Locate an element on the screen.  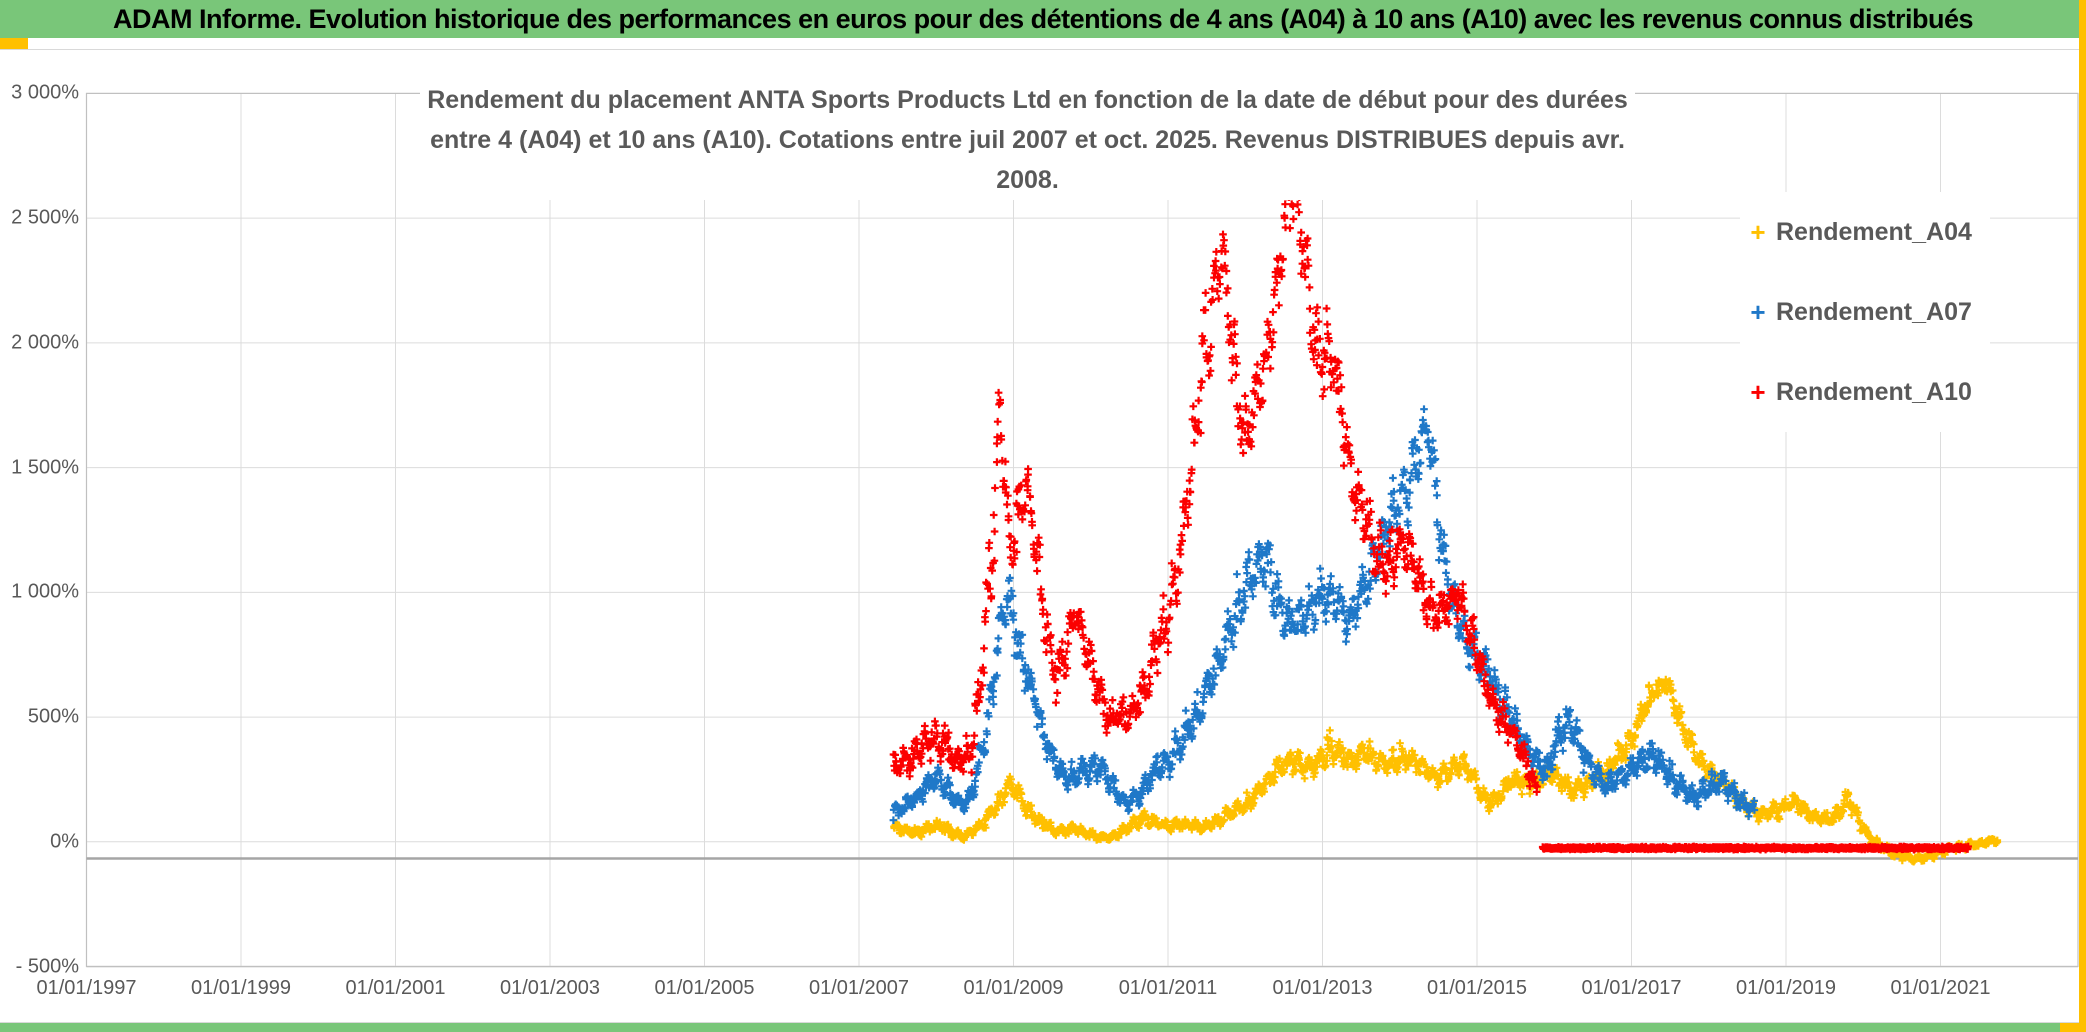
x-tick-2003: 01/01/2003 is located at coordinates (550, 988).